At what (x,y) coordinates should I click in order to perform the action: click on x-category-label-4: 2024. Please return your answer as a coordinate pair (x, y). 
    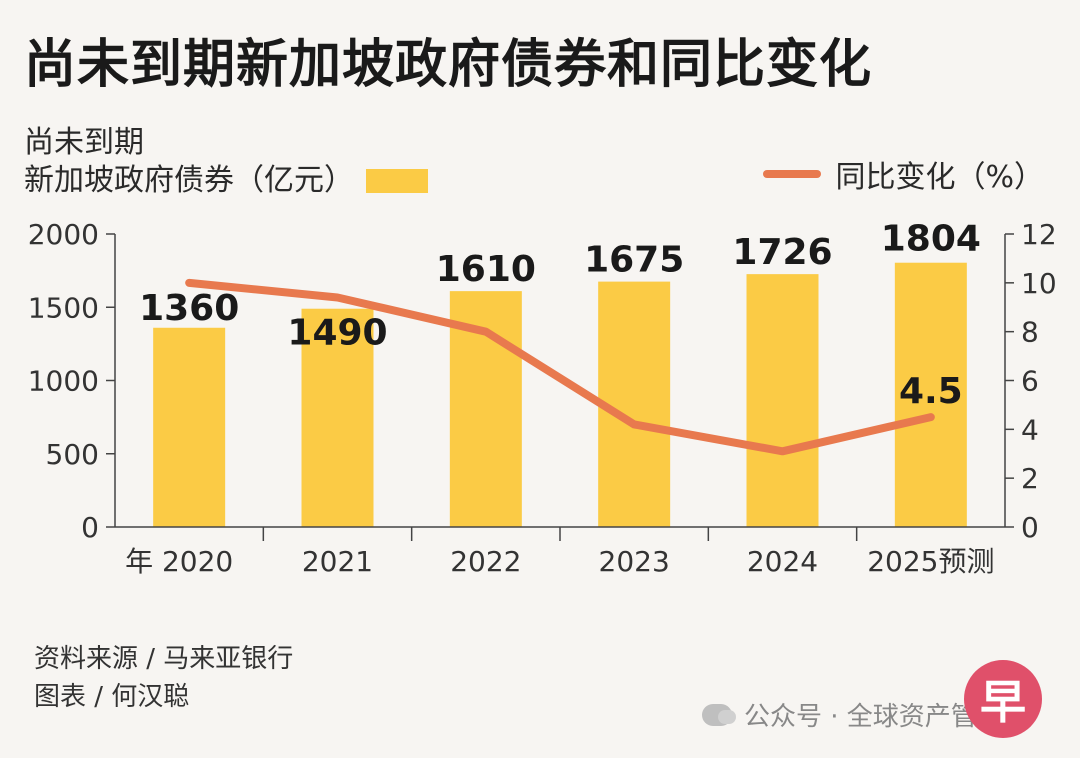
    Looking at the image, I should click on (782, 561).